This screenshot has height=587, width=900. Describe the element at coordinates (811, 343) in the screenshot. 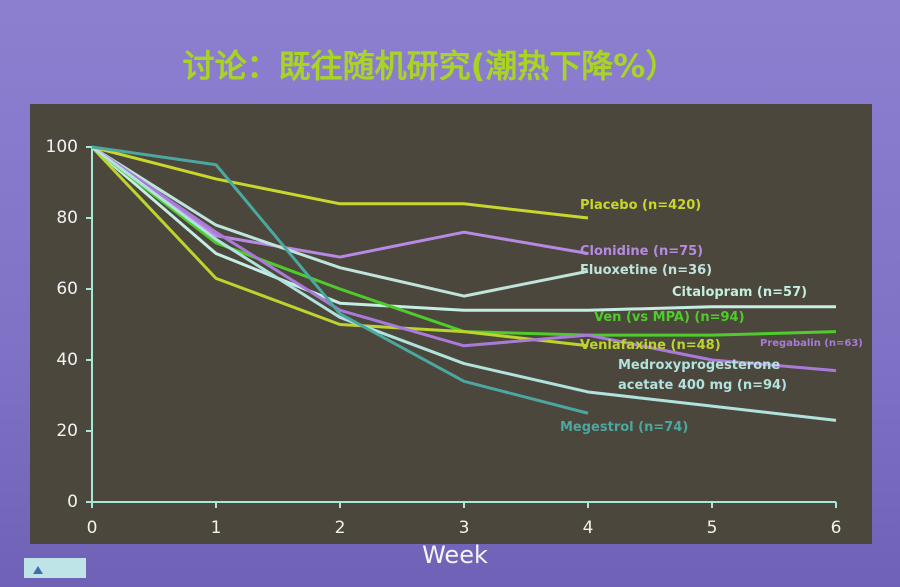

I see `series-label: Pregabalin (n=63)` at that location.